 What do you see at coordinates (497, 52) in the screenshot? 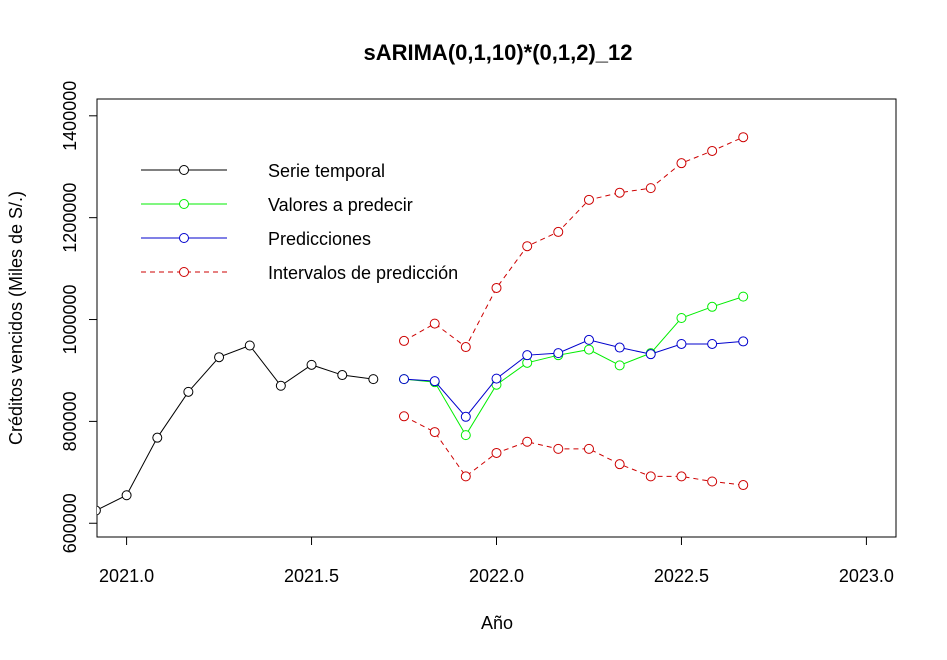
I see `chart-title: sARIMA(0,1,10)*(0,1,2)_12` at bounding box center [497, 52].